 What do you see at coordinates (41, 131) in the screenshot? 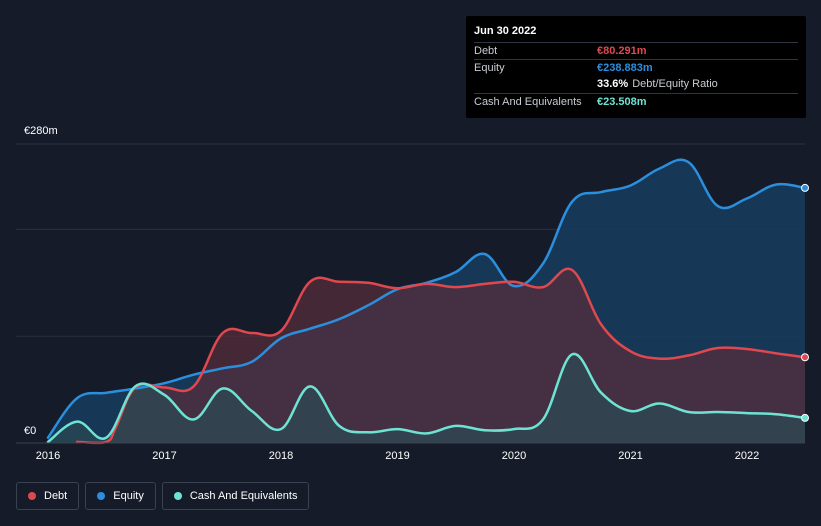
I see `y-axis-top-label: €280m` at bounding box center [41, 131].